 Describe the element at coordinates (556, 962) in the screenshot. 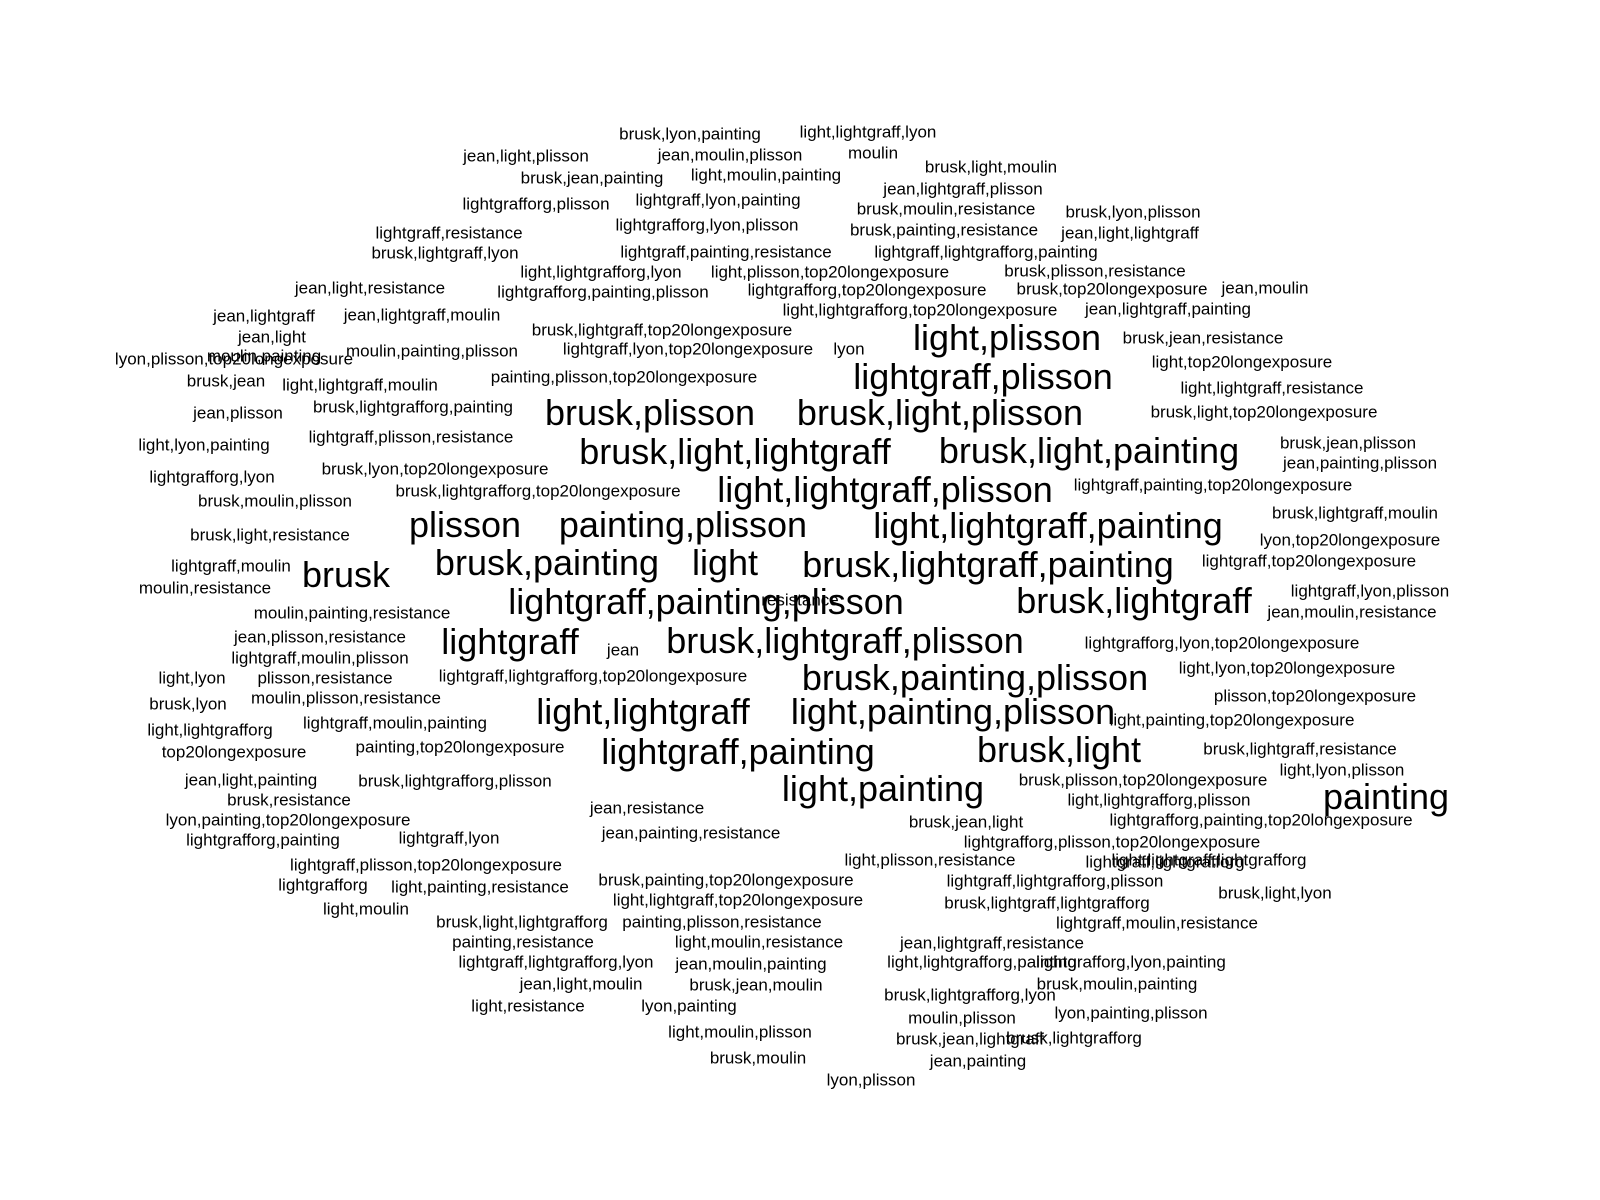

I see `word-lightgraff-lightgrafforg-lyon: lightgraff,lightgrafforg,lyon` at that location.